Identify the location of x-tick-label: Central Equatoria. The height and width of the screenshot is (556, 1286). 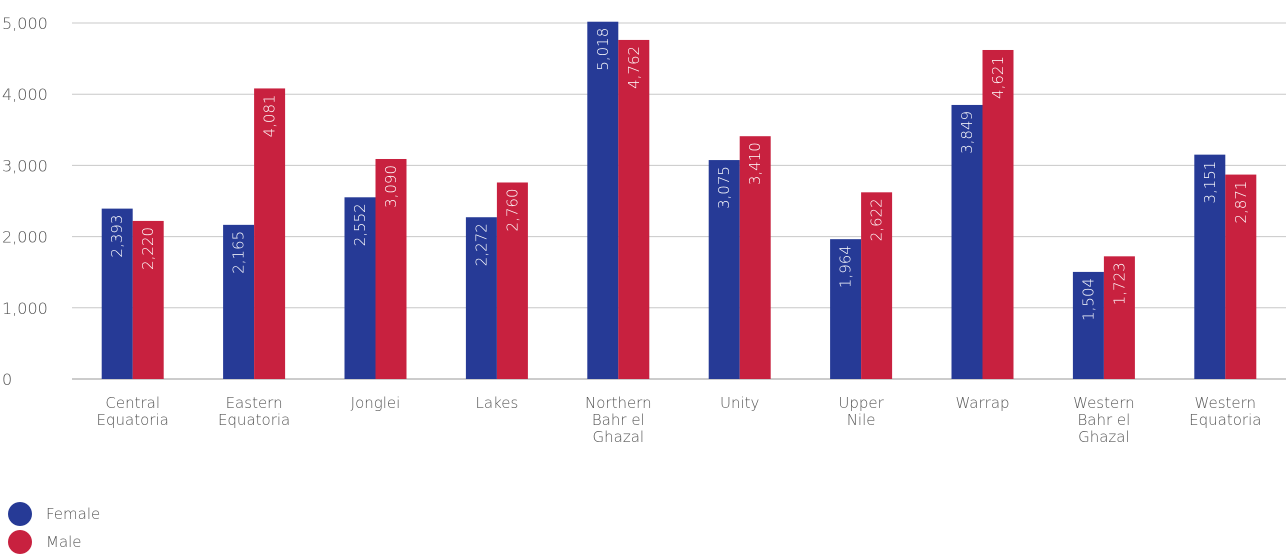
(133, 411).